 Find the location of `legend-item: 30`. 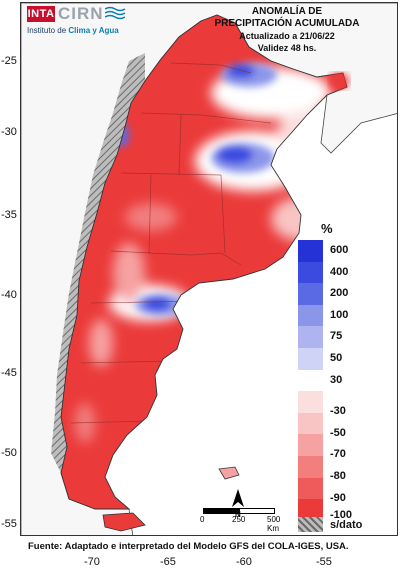

legend-item: 30 is located at coordinates (333, 380).